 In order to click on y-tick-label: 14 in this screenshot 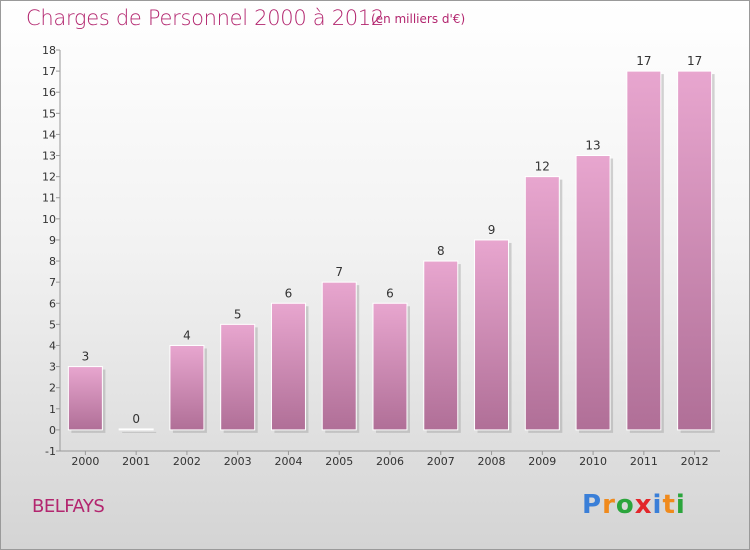, I will do `click(49, 134)`.